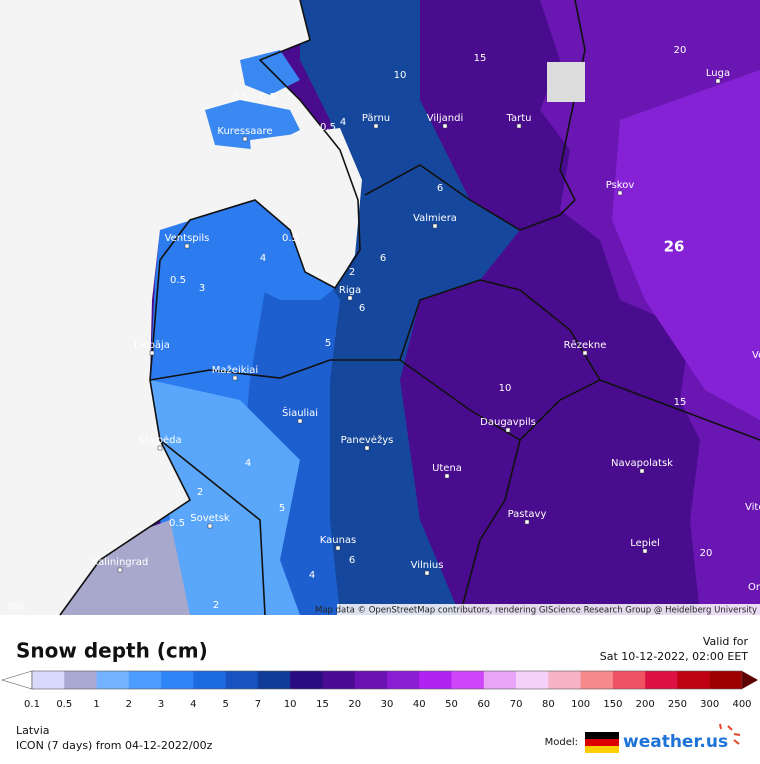 The height and width of the screenshot is (764, 760). Describe the element at coordinates (367, 440) in the screenshot. I see `city-label: Panevėžys` at that location.